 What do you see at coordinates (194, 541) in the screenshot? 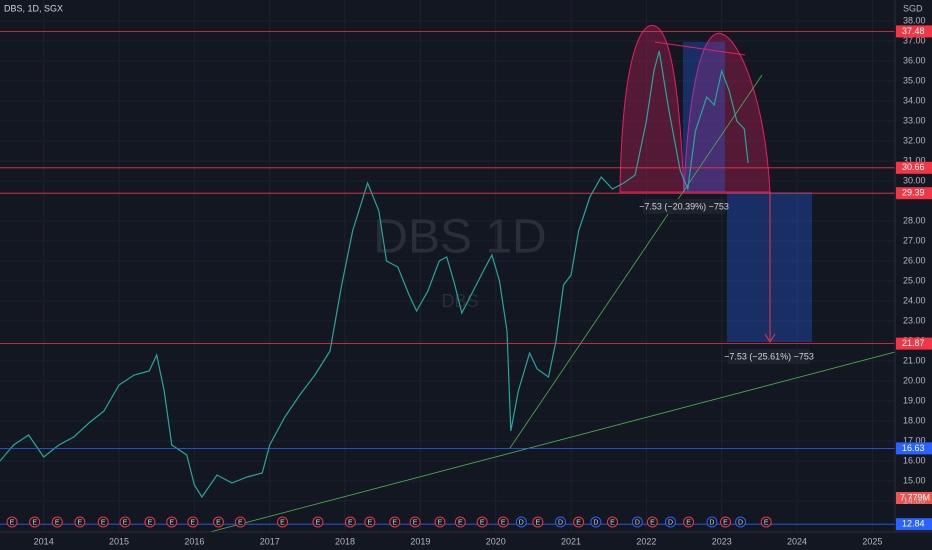
I see `x-tick-label: 2016` at bounding box center [194, 541].